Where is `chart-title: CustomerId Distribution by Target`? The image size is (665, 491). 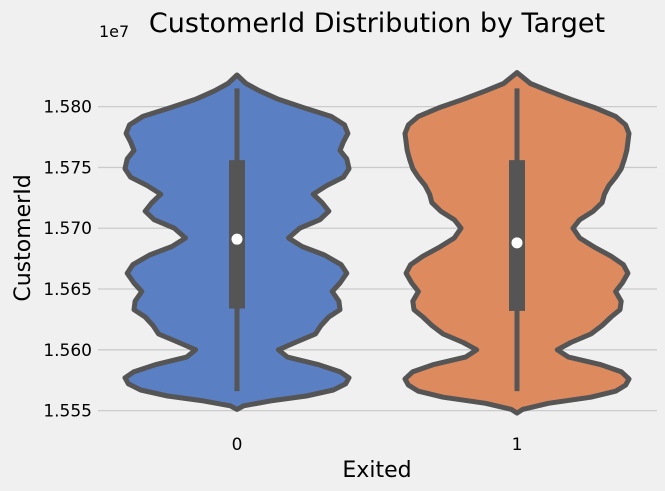
chart-title: CustomerId Distribution by Target is located at coordinates (377, 23).